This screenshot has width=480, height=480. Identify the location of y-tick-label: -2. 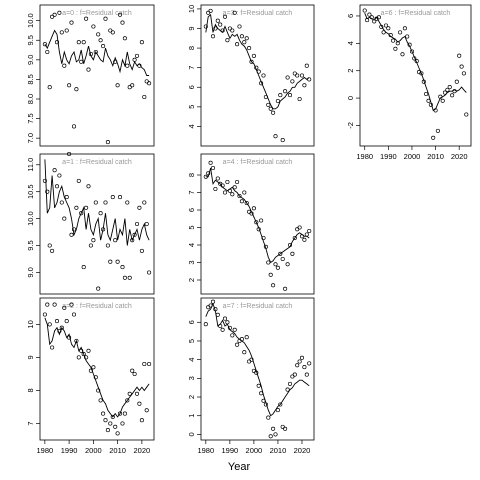
(350, 125).